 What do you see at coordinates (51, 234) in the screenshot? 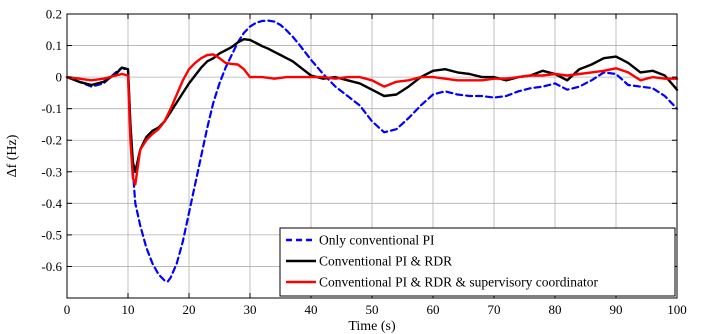
I see `y-tick-label: -0.5` at bounding box center [51, 234].